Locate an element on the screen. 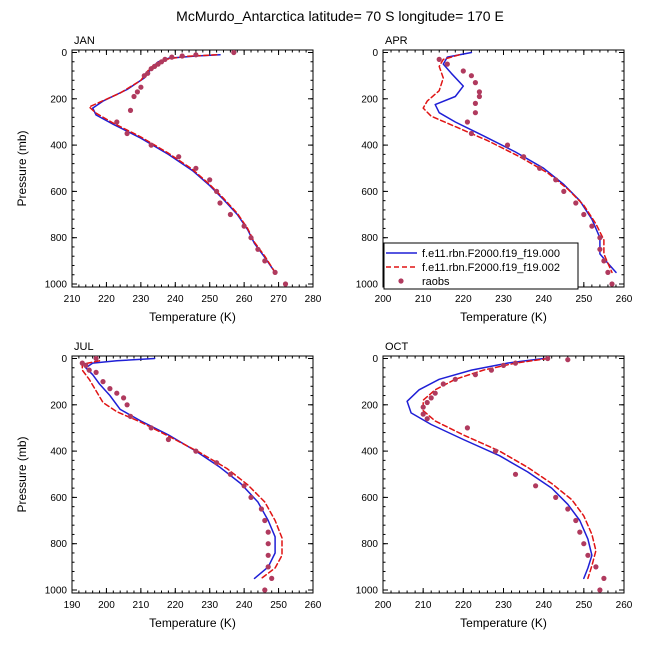 The width and height of the screenshot is (648, 649). plot-frame is located at coordinates (192, 168).